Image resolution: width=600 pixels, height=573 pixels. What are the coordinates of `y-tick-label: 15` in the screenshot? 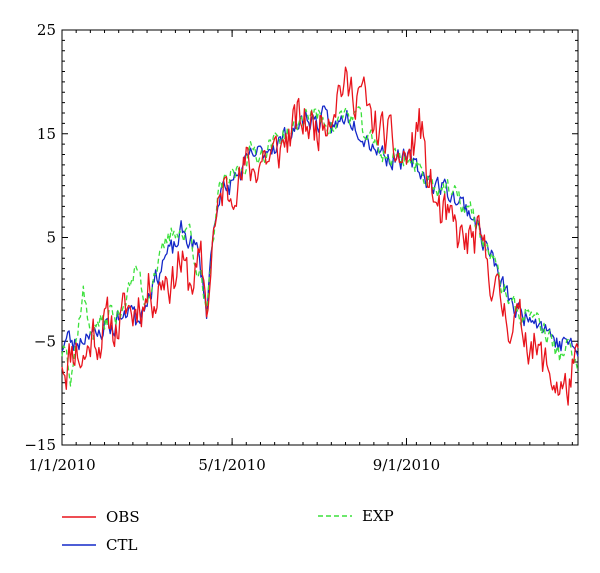 It's located at (46, 134).